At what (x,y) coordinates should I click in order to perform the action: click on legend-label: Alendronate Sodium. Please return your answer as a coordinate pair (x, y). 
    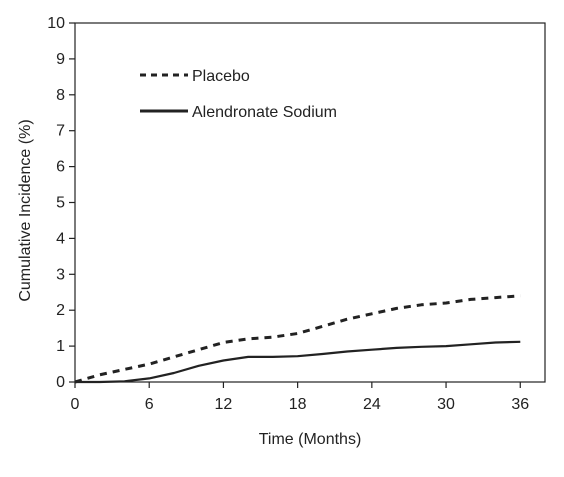
    Looking at the image, I should click on (264, 112).